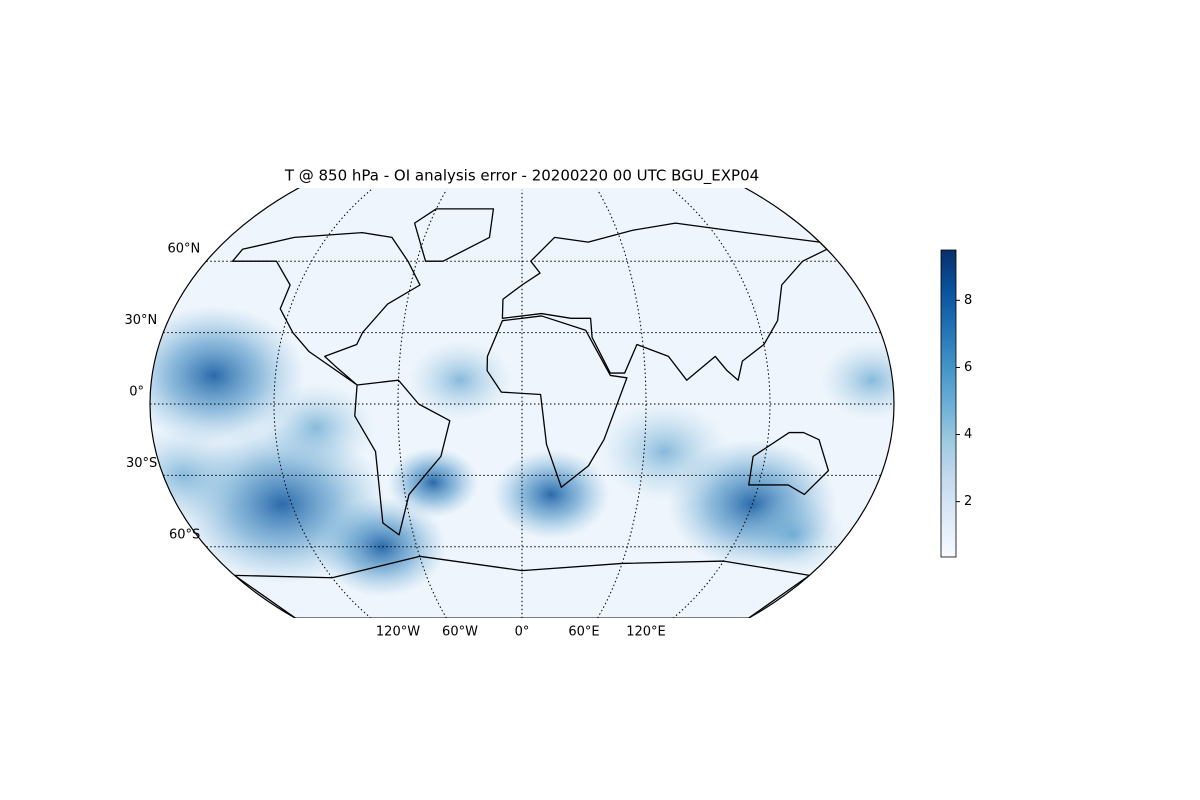 The height and width of the screenshot is (800, 1200). Describe the element at coordinates (646, 632) in the screenshot. I see `lon-label: 120°E` at that location.